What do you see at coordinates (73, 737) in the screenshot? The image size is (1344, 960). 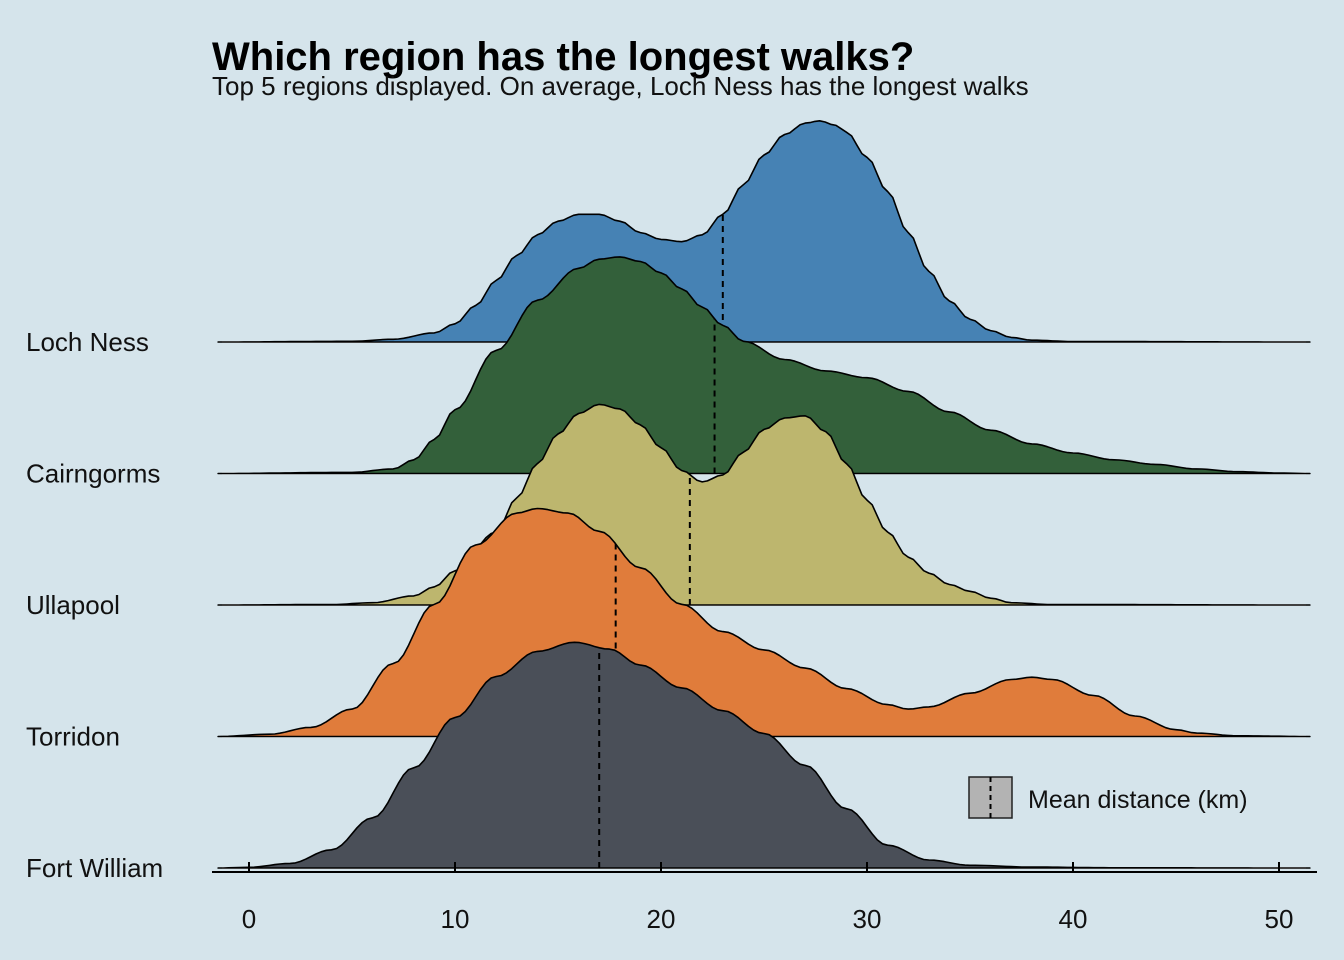 I see `y-label-torridon: Torridon` at bounding box center [73, 737].